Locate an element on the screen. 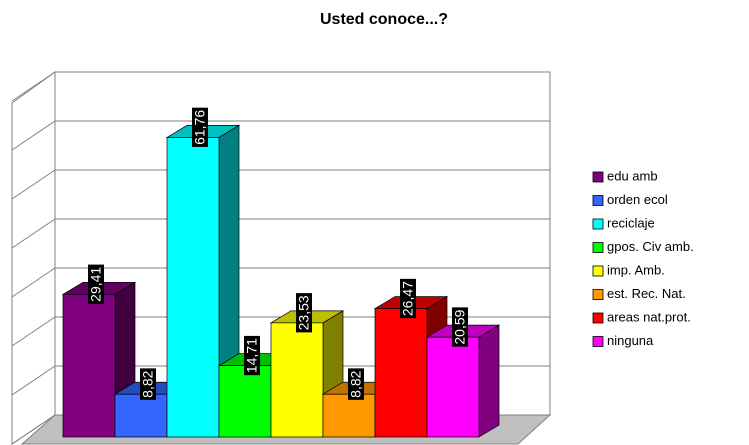 The height and width of the screenshot is (445, 749). data-label-text: 61,76 is located at coordinates (200, 127).